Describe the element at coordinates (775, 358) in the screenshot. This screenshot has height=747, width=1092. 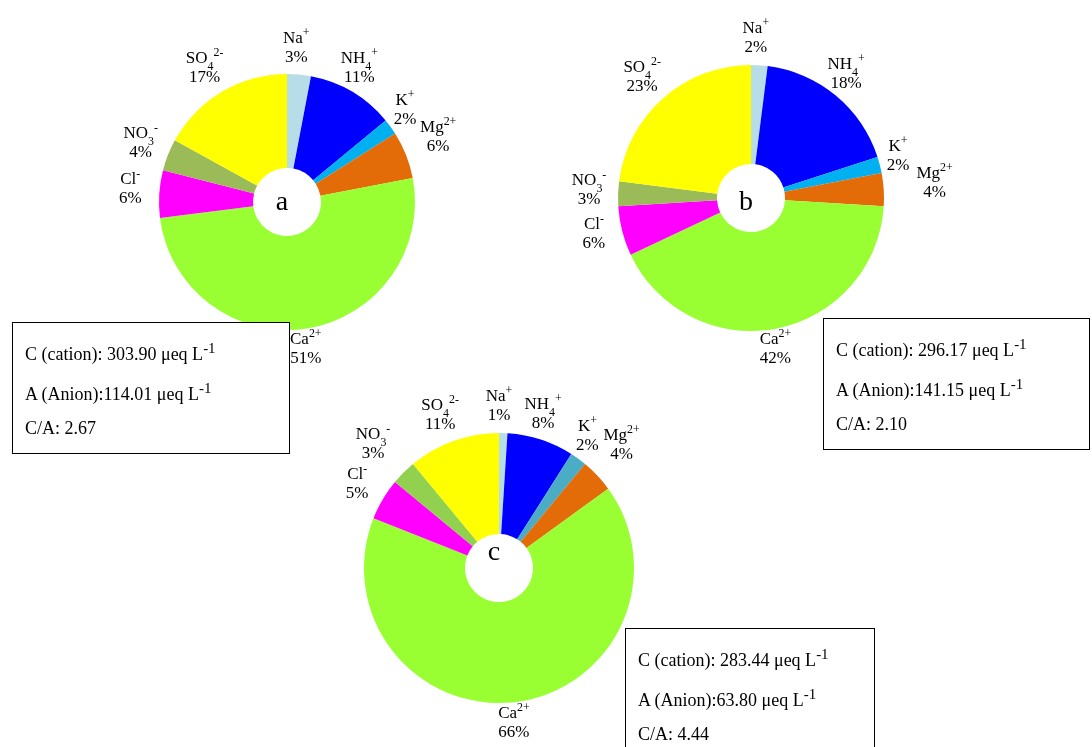
I see `data-label: 42%` at that location.